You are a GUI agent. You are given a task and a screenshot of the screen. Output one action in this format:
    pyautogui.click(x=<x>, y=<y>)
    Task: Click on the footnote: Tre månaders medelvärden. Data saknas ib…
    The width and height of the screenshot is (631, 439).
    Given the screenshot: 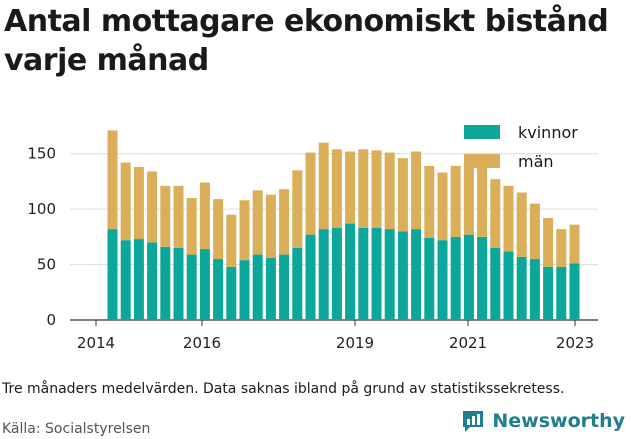 What is the action you would take?
    pyautogui.click(x=283, y=389)
    